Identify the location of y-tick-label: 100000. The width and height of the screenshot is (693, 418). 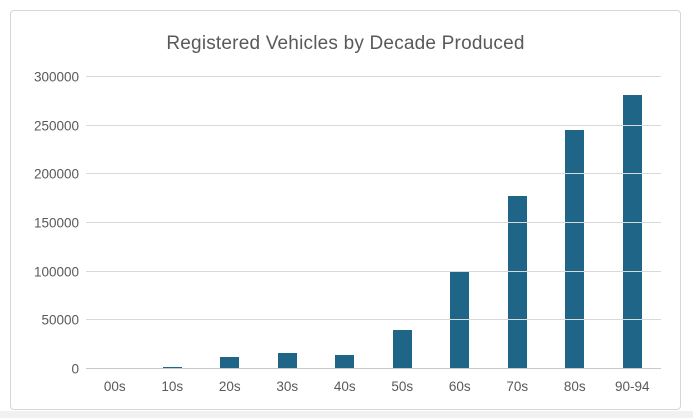
(56, 272).